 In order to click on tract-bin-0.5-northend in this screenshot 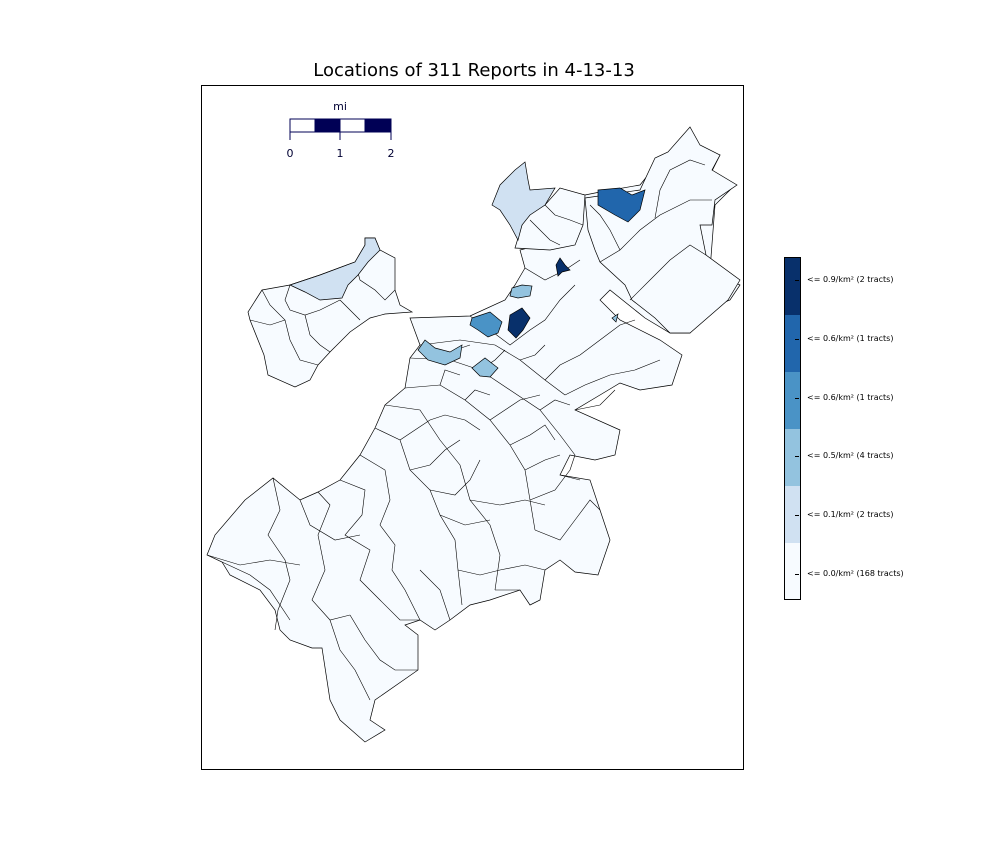, I will do `click(521, 291)`.